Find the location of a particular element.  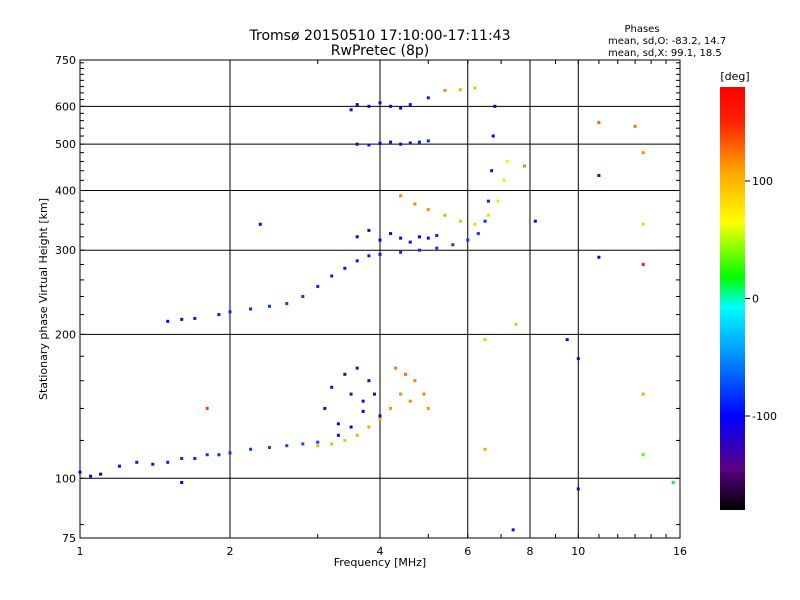

x-tick-label: 8 is located at coordinates (530, 551).